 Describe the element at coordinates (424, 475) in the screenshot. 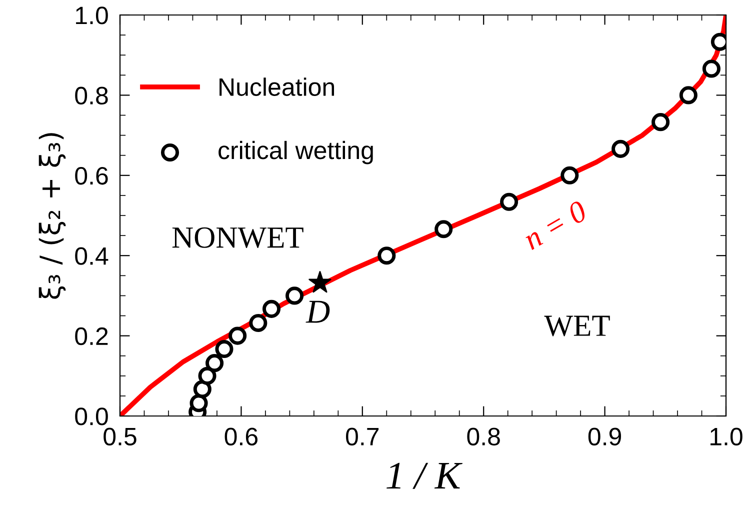

I see `x-axis-title: 1 / K` at that location.